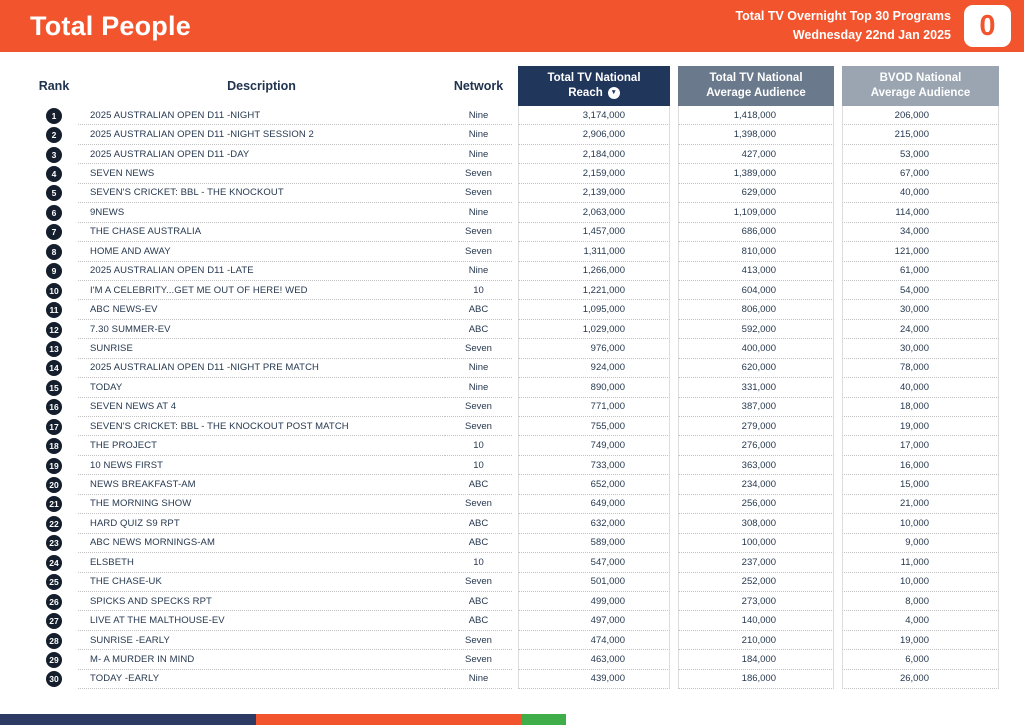  I want to click on column-header-average-audience: Total TV National Average Audience, so click(756, 86).